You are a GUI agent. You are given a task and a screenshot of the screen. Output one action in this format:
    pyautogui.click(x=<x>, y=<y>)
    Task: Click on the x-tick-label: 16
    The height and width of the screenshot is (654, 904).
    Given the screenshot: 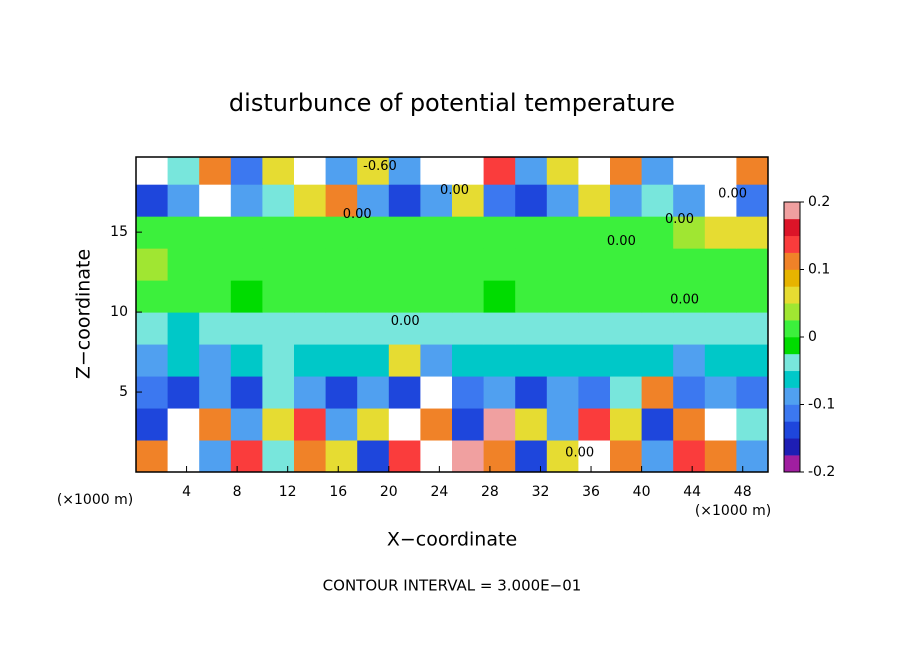 What is the action you would take?
    pyautogui.click(x=338, y=492)
    